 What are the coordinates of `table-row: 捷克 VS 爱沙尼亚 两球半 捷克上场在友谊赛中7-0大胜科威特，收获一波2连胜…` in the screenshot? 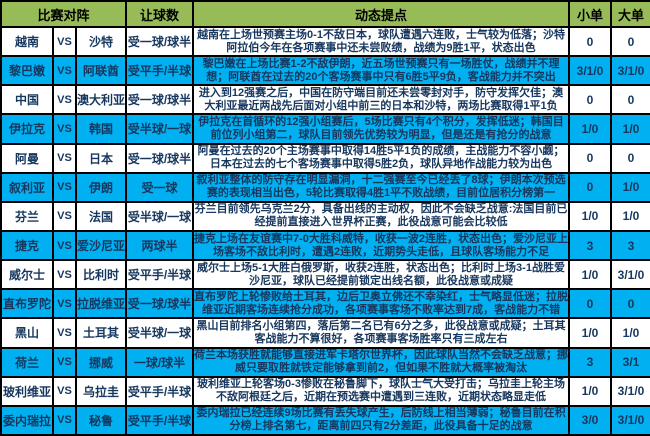 It's located at (325, 245).